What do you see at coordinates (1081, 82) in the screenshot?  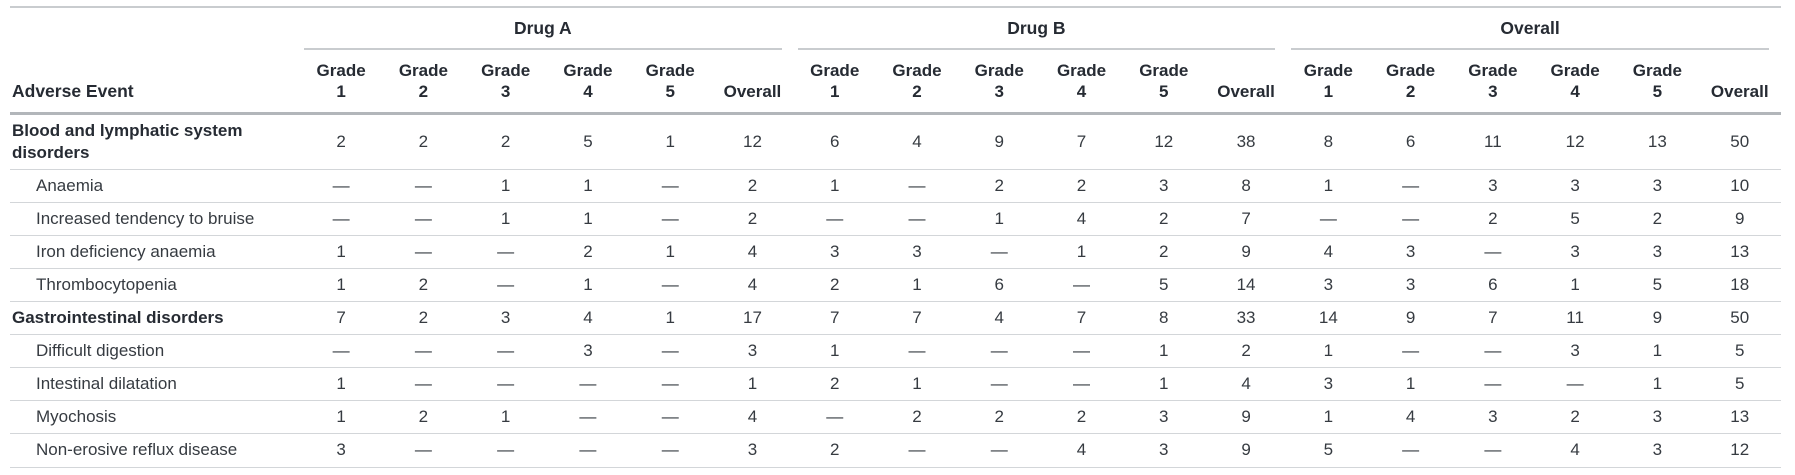 I see `col-header-drug-b-grade-4: Grade 4` at bounding box center [1081, 82].